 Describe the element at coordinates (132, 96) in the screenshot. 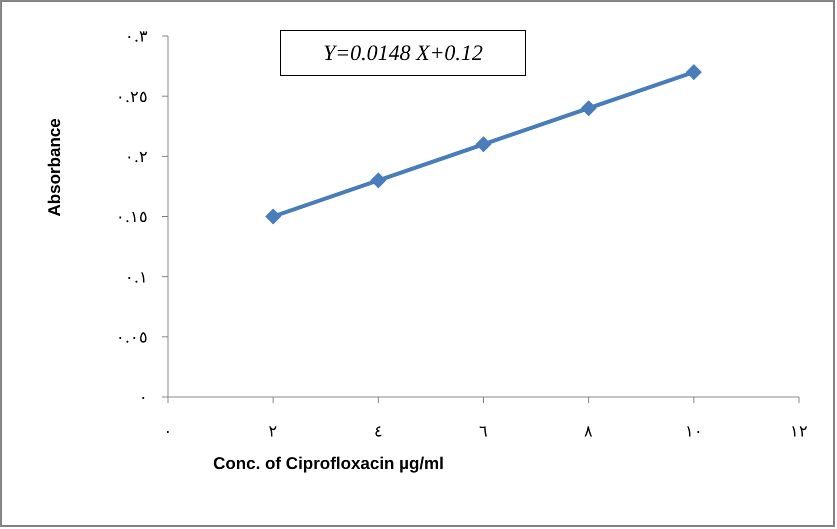

I see `y-tick-label: ٠.٢٥` at that location.